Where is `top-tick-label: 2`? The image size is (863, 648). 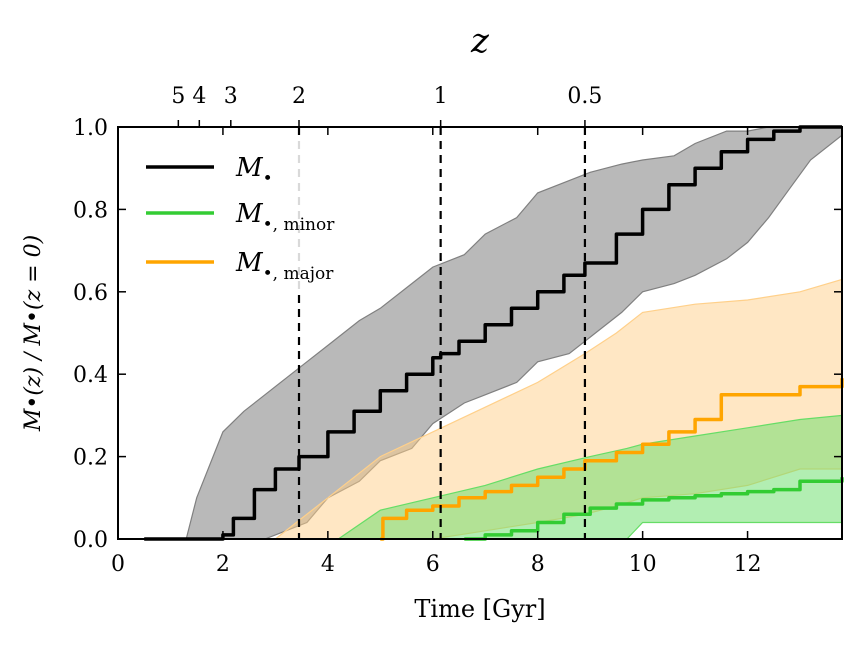
top-tick-label: 2 is located at coordinates (299, 96).